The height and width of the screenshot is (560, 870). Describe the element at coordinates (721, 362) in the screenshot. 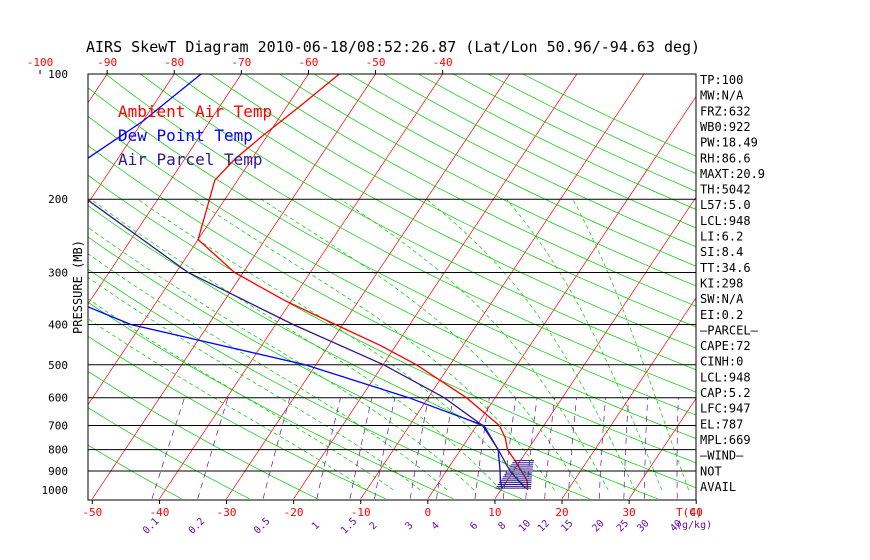

I see `index-entry: CINH:0` at that location.